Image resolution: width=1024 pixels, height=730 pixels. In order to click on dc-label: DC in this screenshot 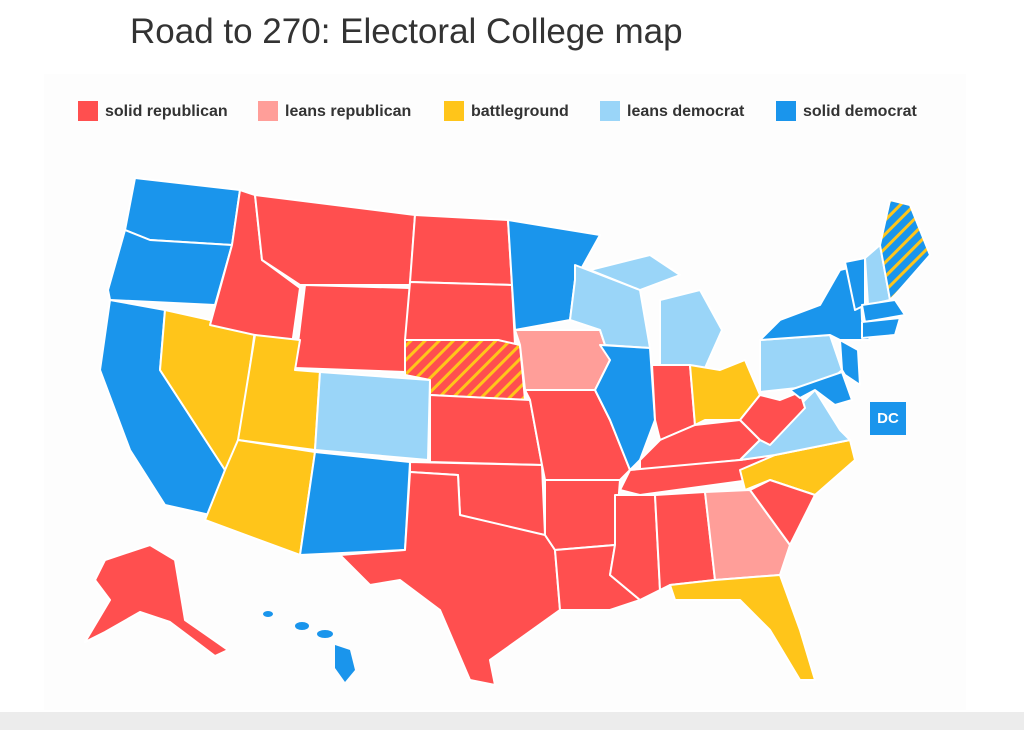, I will do `click(888, 418)`.